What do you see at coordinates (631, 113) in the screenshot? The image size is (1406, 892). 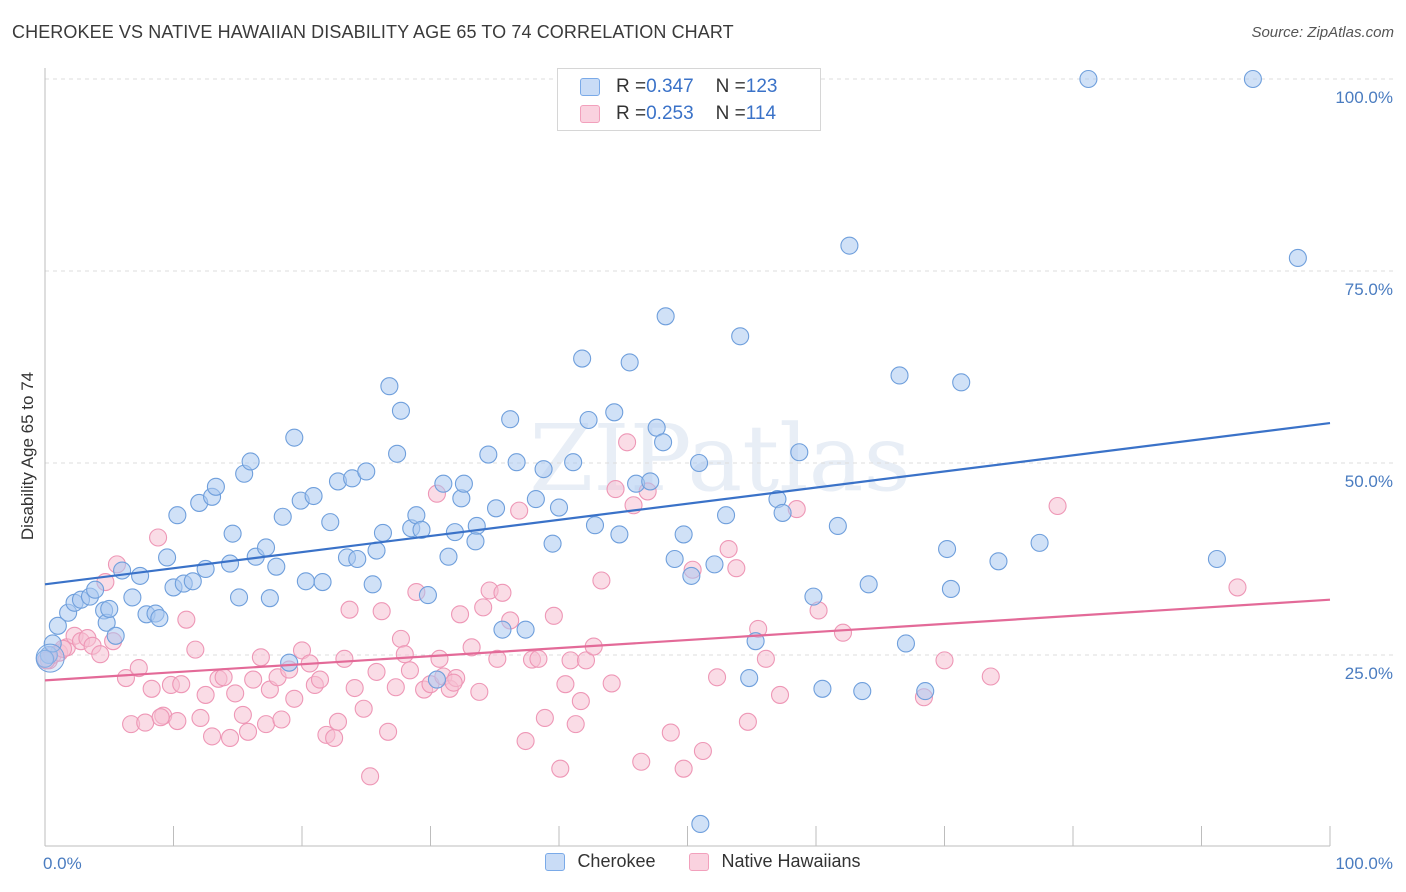 I see `legend-r-label: R =` at bounding box center [631, 113].